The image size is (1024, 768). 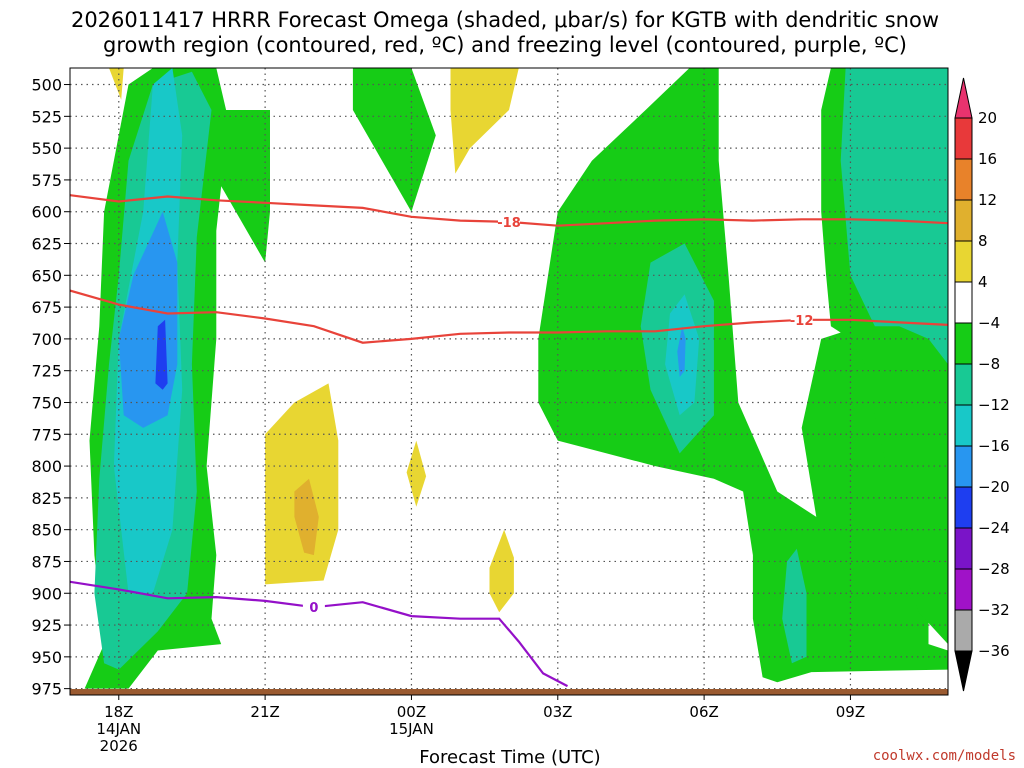 I want to click on y-tick-label-16: 900, so click(x=46, y=593).